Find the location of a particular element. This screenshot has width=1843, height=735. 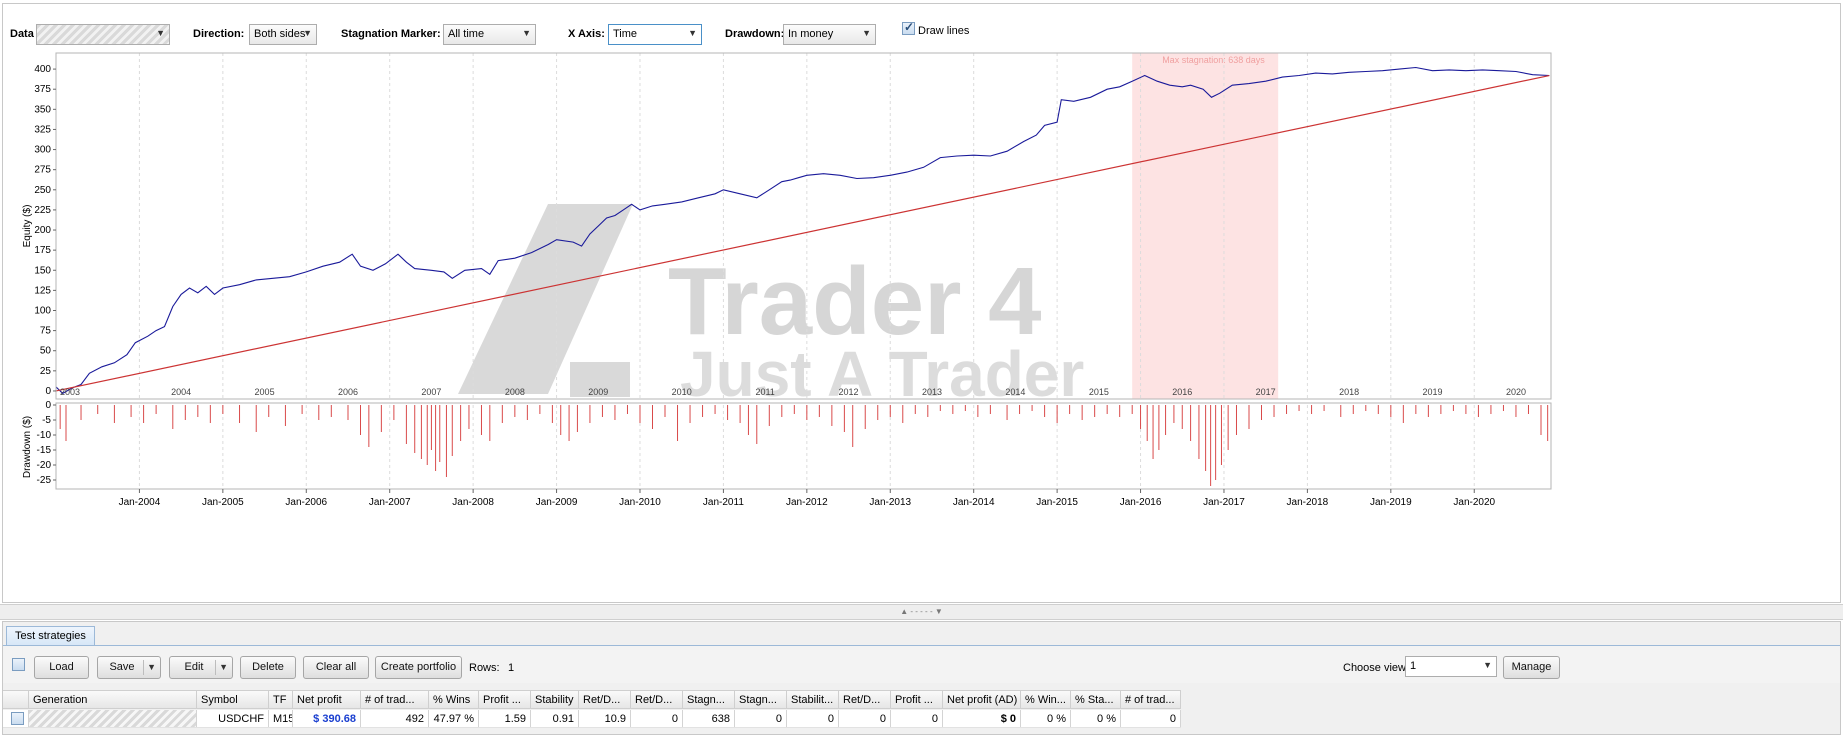

data-label: Data is located at coordinates (22, 34).